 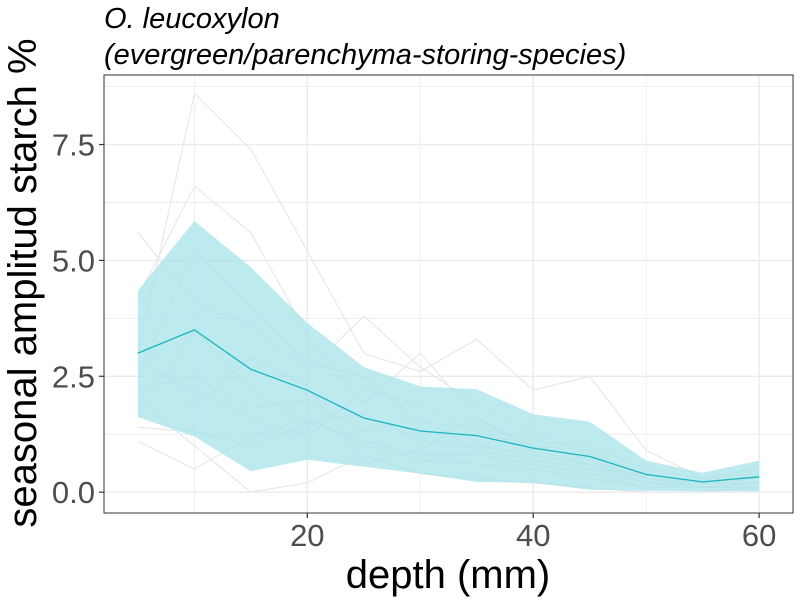 What do you see at coordinates (23, 282) in the screenshot?
I see `y-axis-title: seasonal amplitud starch %` at bounding box center [23, 282].